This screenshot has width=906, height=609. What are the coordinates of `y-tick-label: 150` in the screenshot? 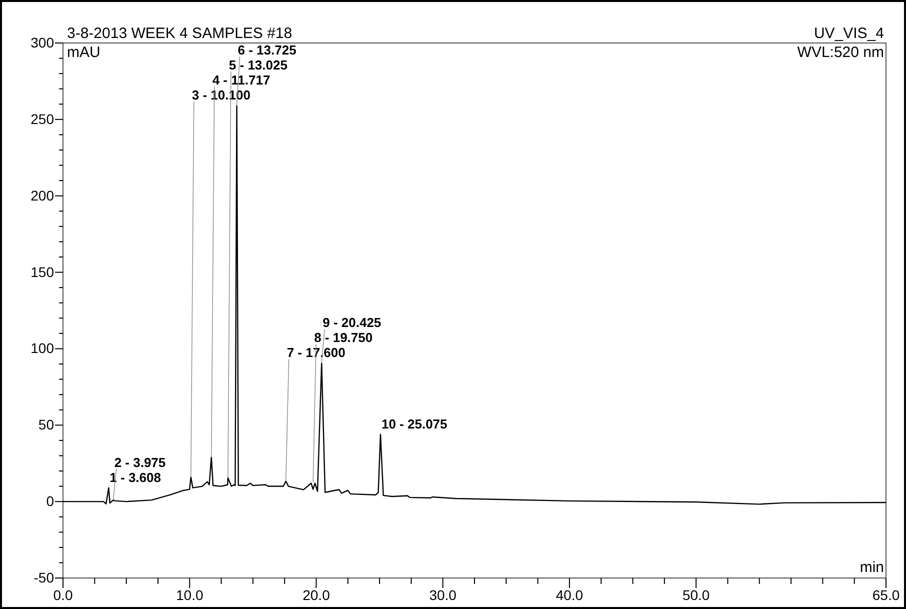 It's located at (42, 272).